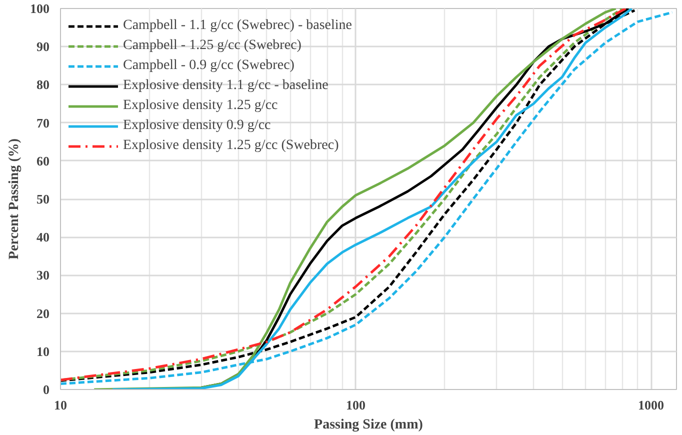 The width and height of the screenshot is (682, 435). What do you see at coordinates (43, 199) in the screenshot?
I see `y-tick-label: 50` at bounding box center [43, 199].